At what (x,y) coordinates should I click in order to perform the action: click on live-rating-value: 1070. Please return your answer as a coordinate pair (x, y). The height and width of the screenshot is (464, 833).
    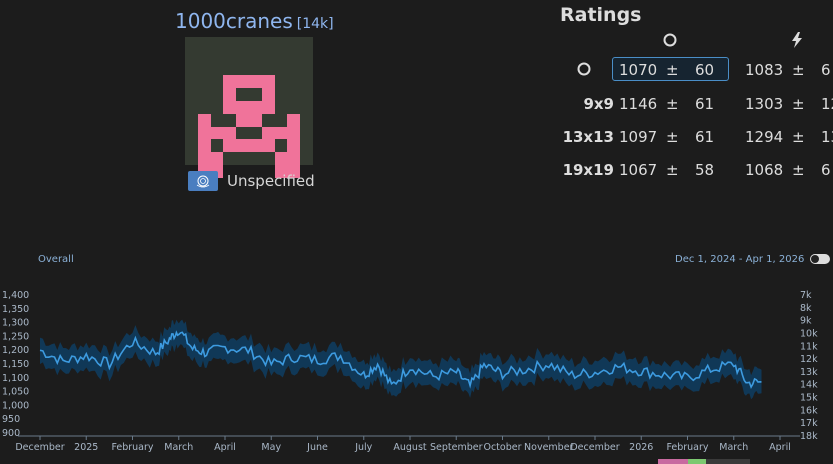
    Looking at the image, I should click on (638, 70).